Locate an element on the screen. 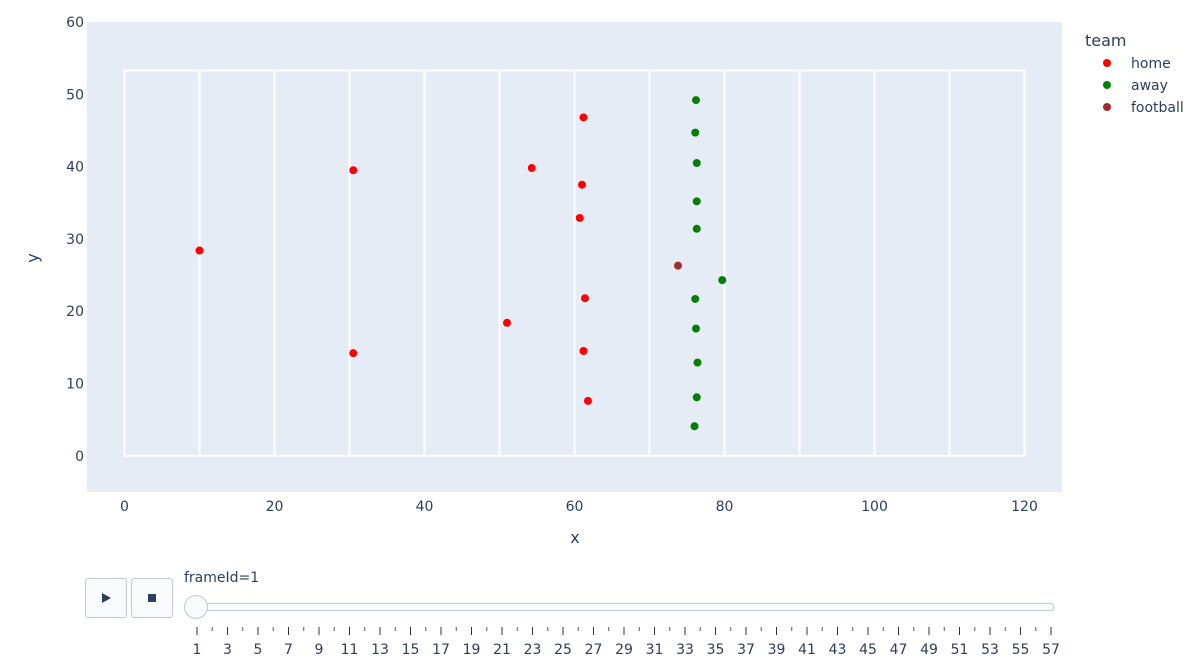  y-tick-label: 30 is located at coordinates (75, 240).